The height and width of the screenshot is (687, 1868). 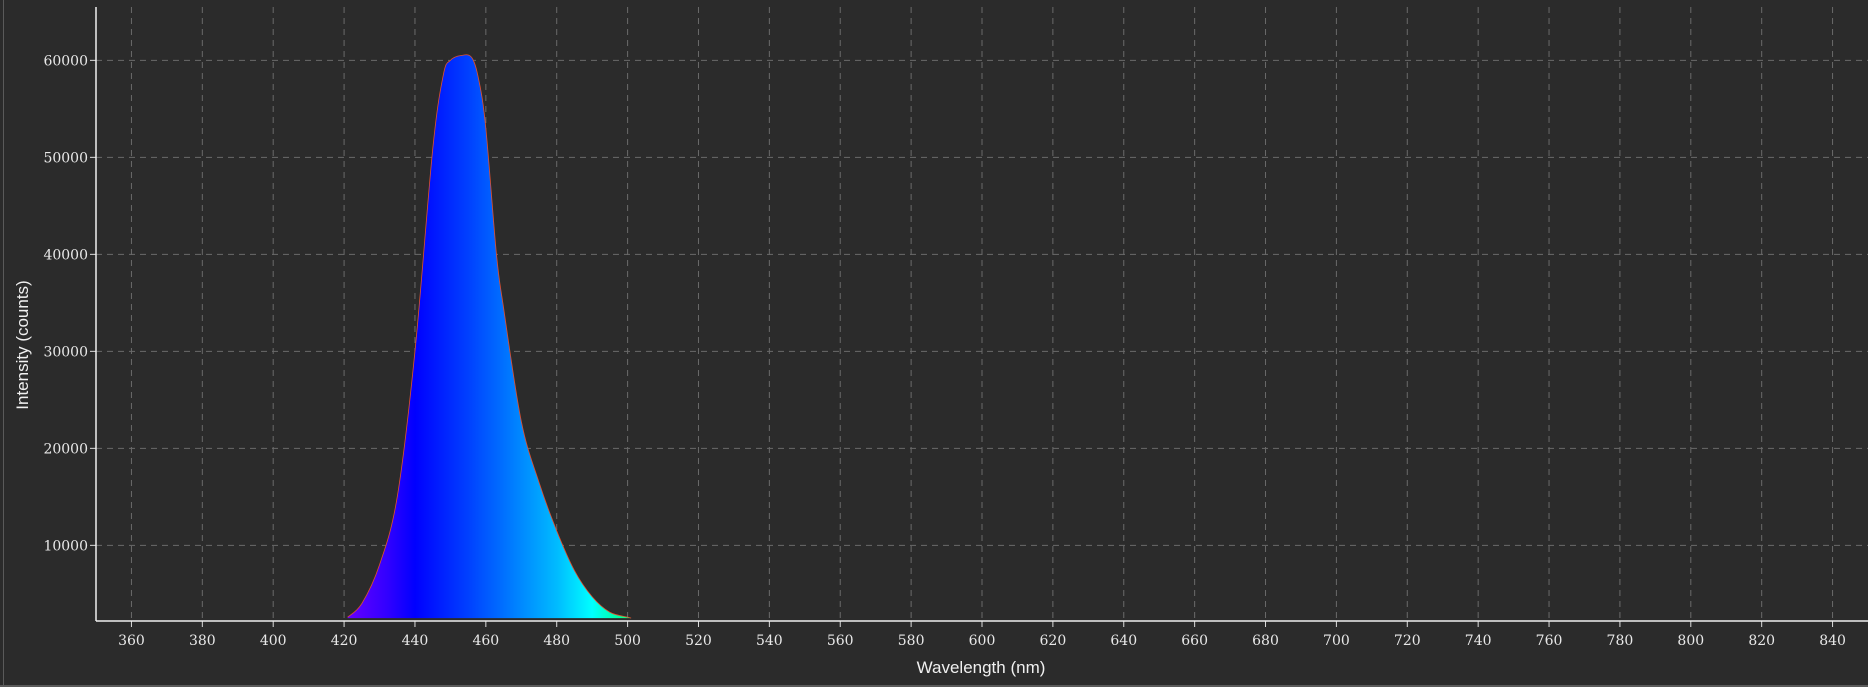 What do you see at coordinates (131, 641) in the screenshot?
I see `x-tick-label: 360` at bounding box center [131, 641].